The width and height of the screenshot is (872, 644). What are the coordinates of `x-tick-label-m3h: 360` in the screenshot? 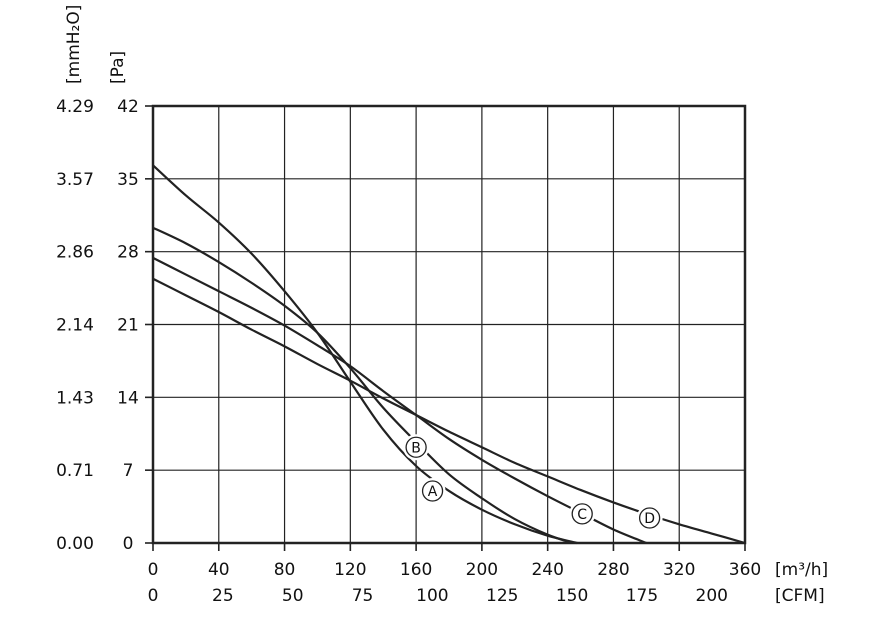 It's located at (745, 570).